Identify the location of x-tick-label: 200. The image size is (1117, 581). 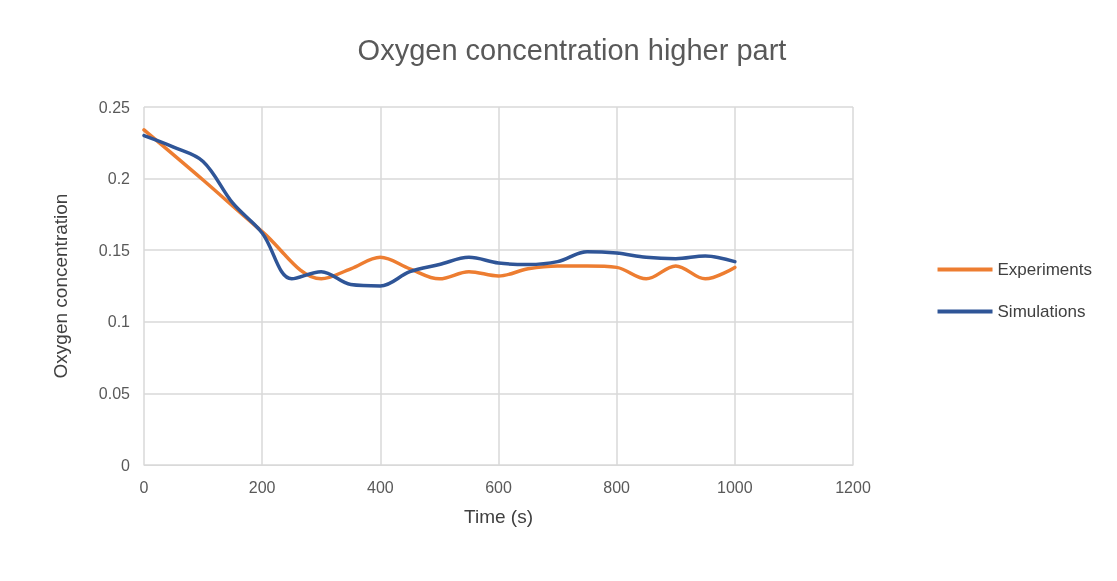
(262, 487).